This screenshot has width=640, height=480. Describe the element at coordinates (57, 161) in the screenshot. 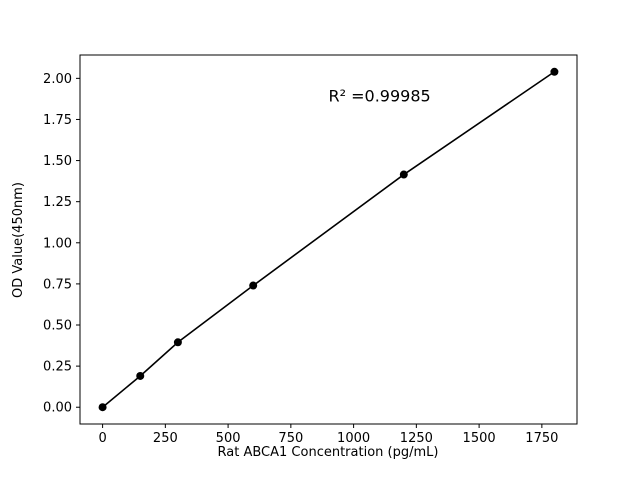

I see `y-tick-label: 1.50` at that location.